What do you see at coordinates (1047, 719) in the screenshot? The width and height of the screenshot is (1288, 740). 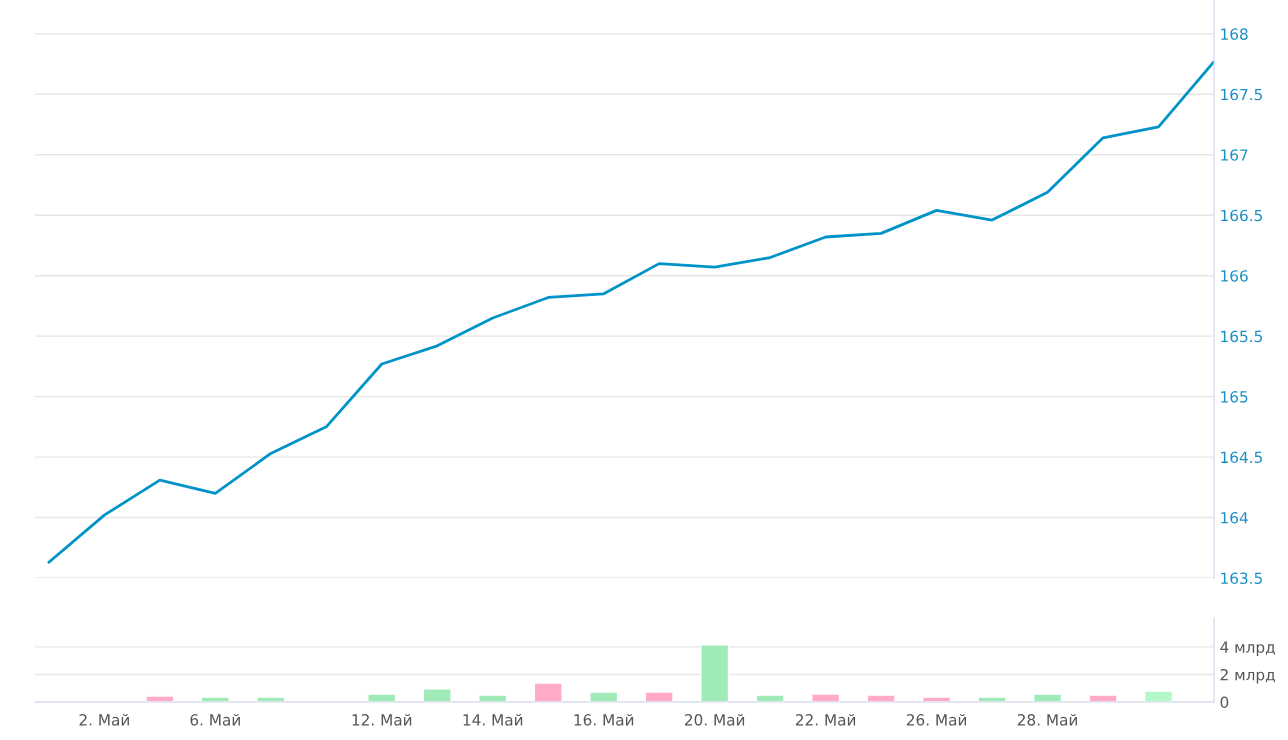 I see `x-tick-label: 28. Май` at bounding box center [1047, 719].